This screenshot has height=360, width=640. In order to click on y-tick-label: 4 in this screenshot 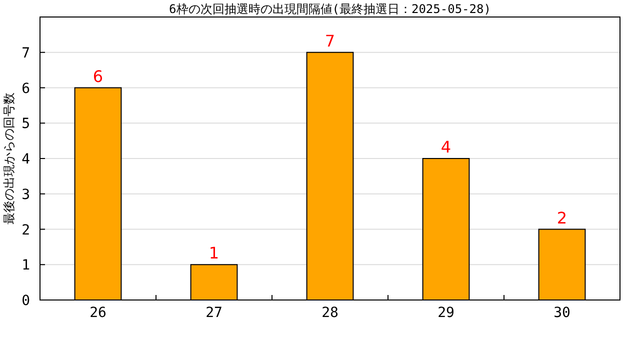, I will do `click(26, 160)`.